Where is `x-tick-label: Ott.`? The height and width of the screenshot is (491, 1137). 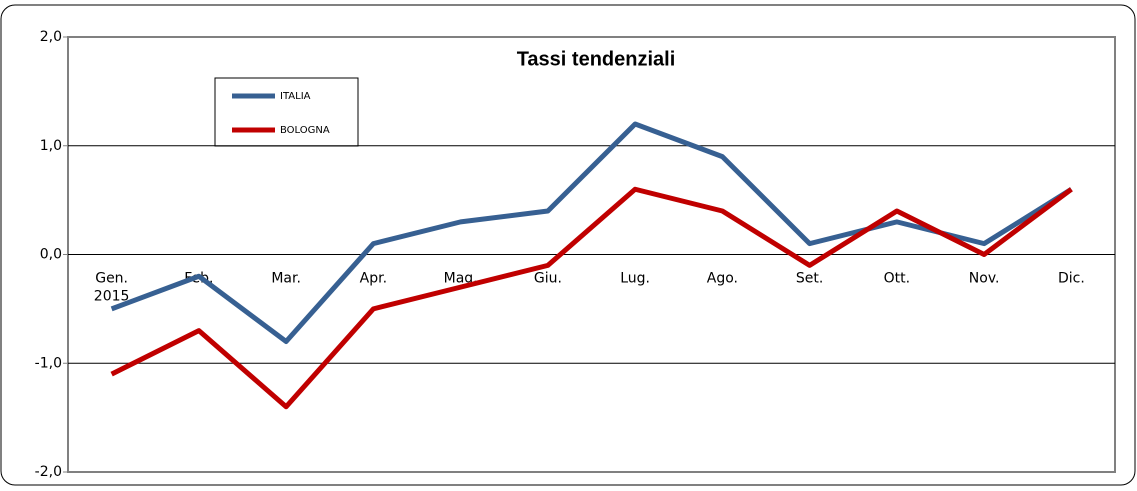
x-tick-label: Ott. is located at coordinates (897, 279).